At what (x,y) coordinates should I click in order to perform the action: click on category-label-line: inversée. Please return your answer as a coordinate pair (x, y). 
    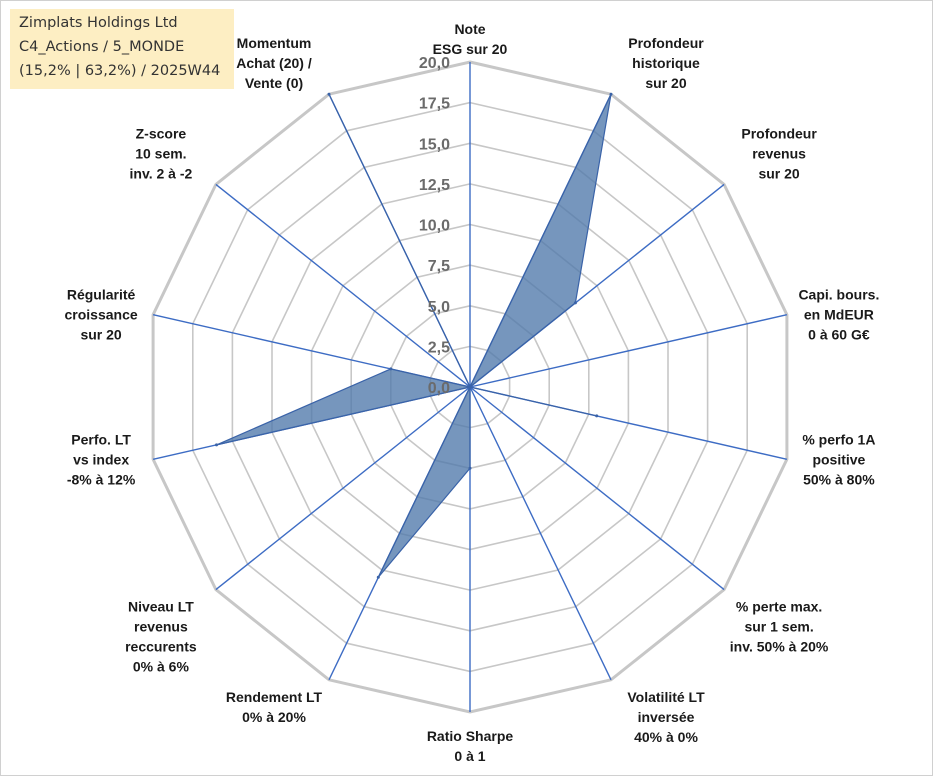
    Looking at the image, I should click on (666, 717).